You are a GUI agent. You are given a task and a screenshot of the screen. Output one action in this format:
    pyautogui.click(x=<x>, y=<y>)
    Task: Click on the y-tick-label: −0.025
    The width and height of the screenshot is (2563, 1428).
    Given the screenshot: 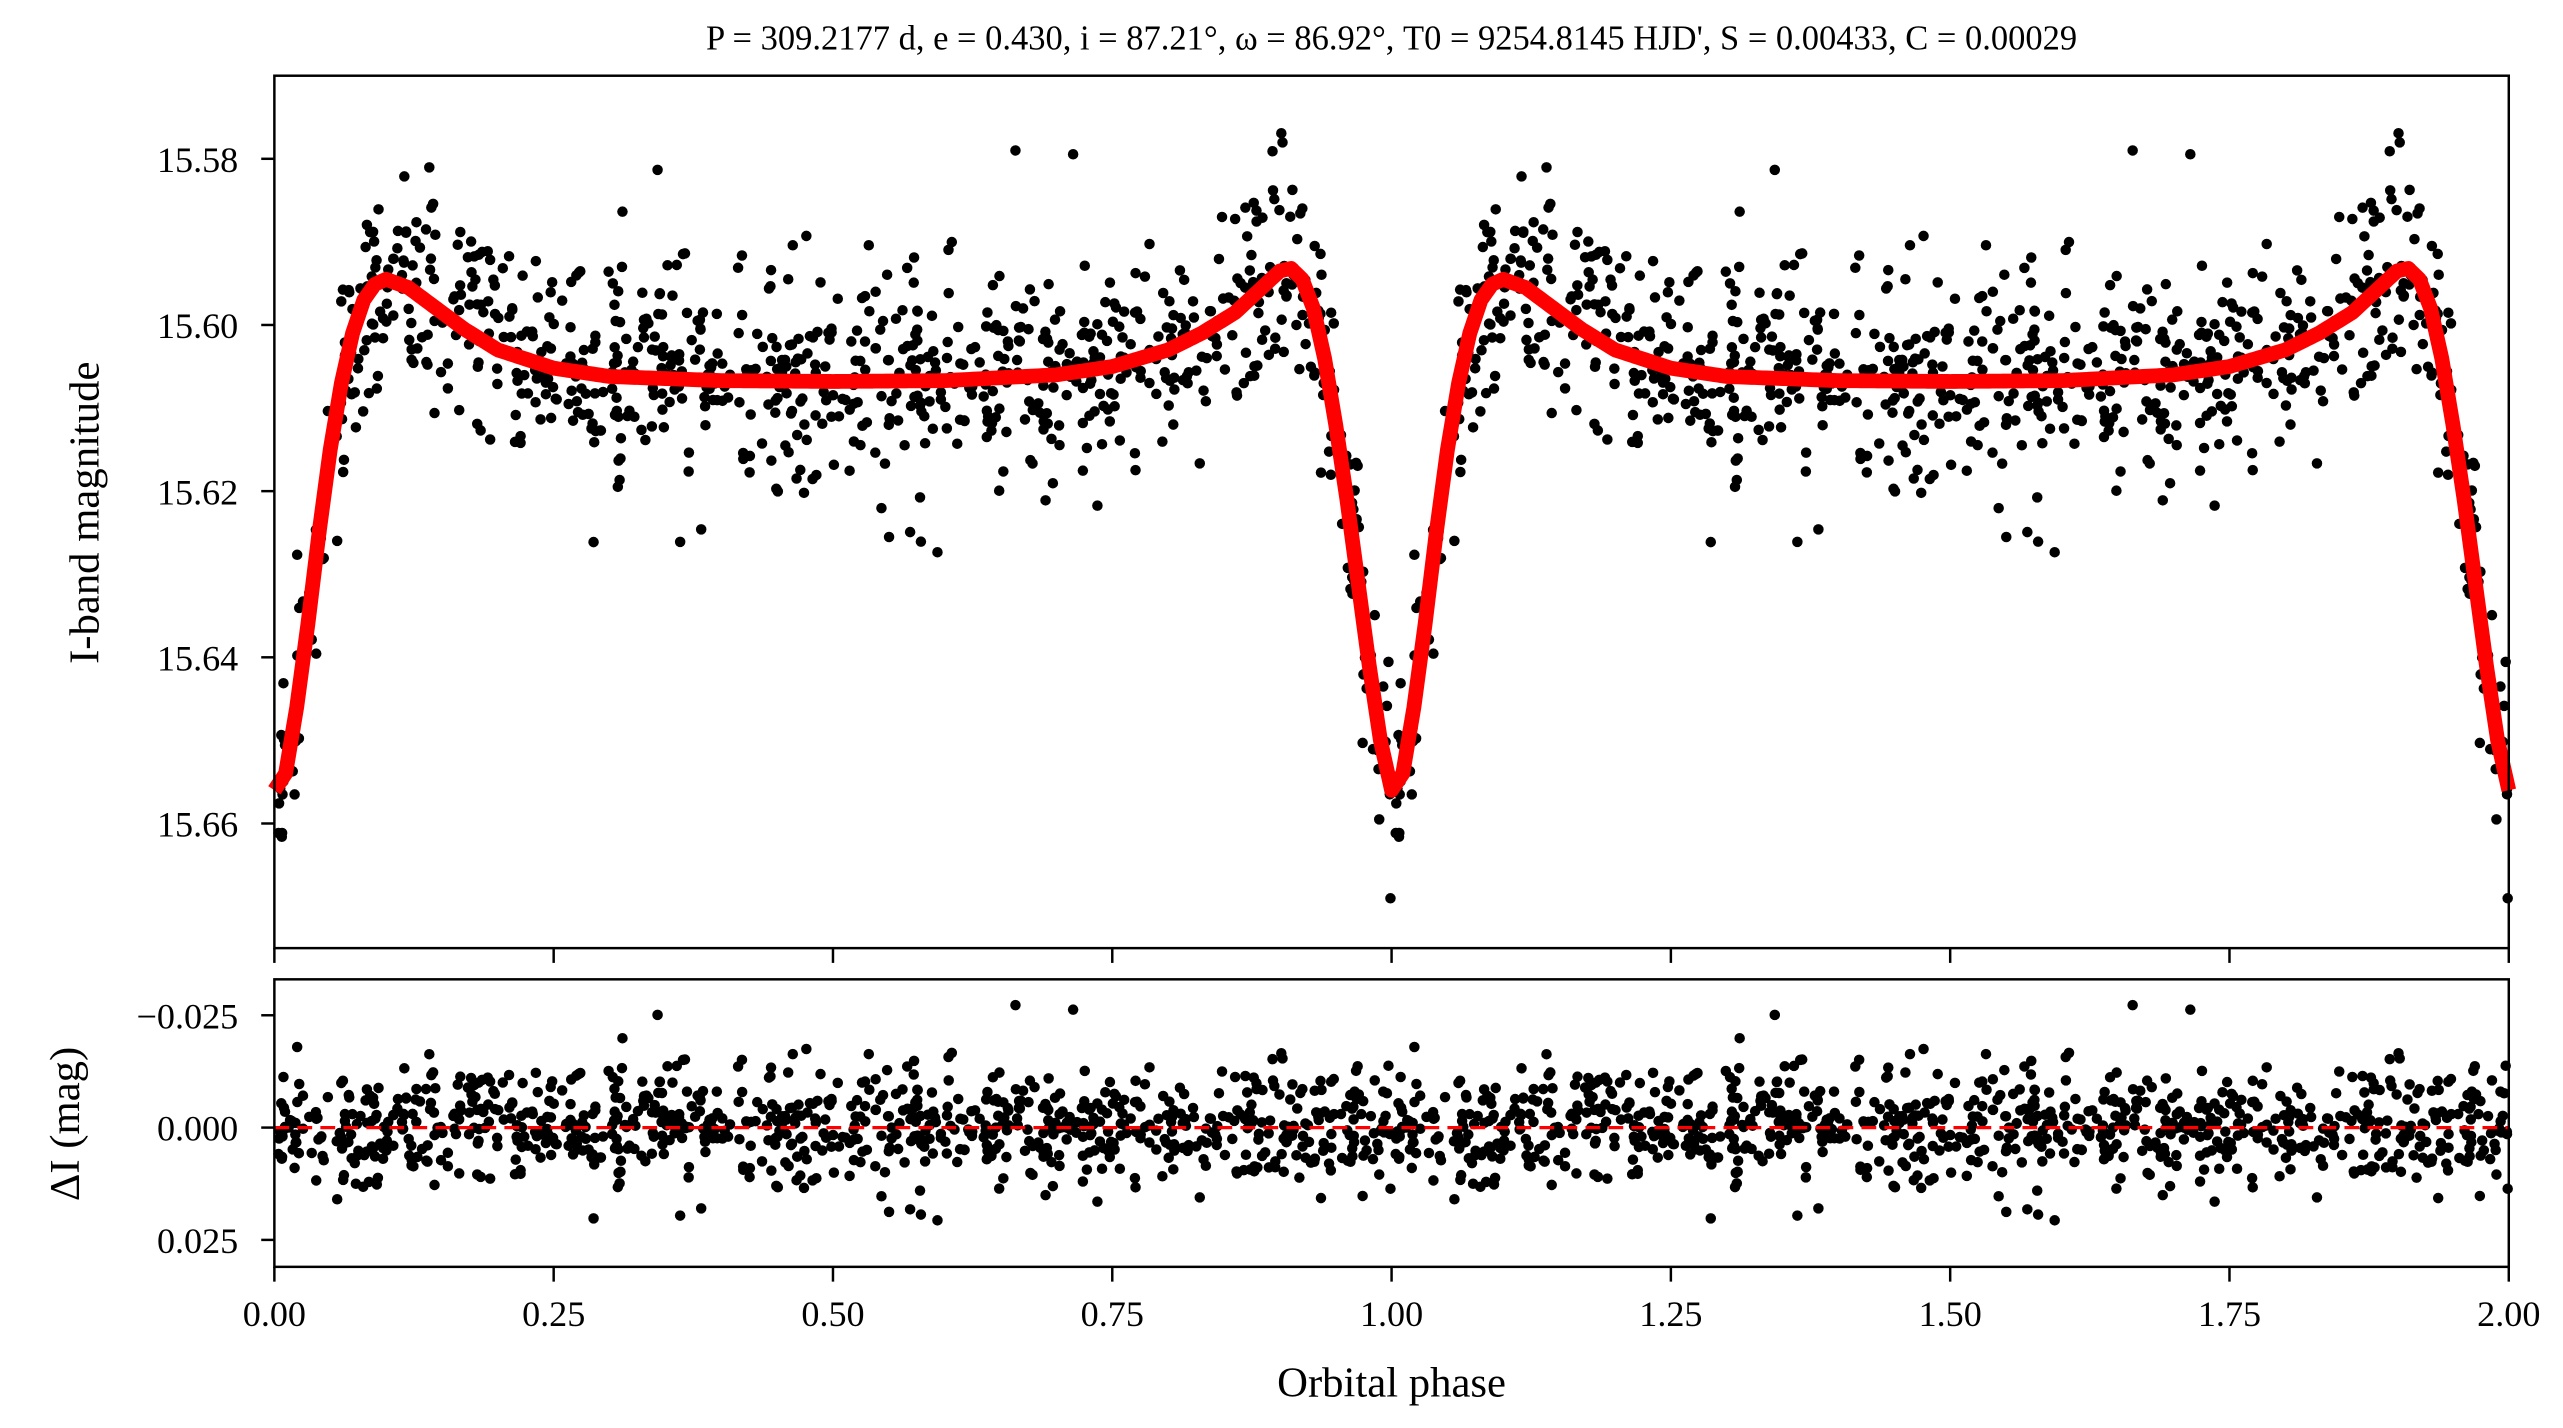 What is the action you would take?
    pyautogui.click(x=188, y=1016)
    